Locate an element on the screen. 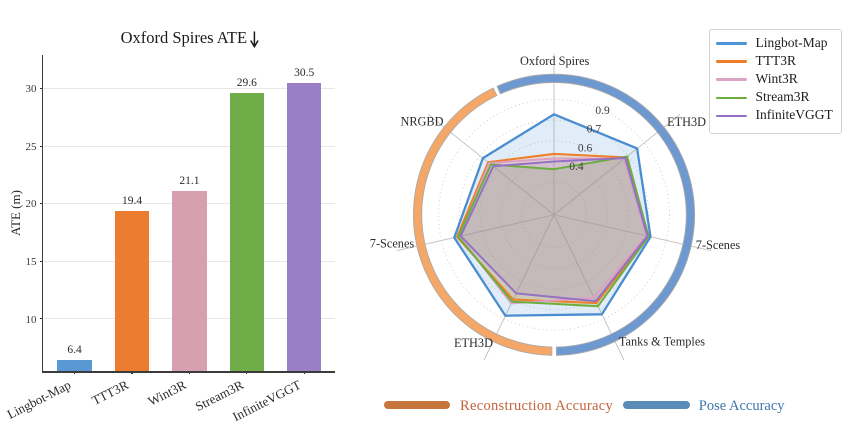 The image size is (850, 432). svg-text: 0.9 is located at coordinates (602, 111).